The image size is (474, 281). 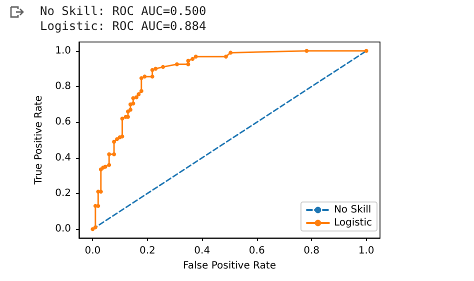 What do you see at coordinates (202, 251) in the screenshot?
I see `x-tick-label: 0.4` at bounding box center [202, 251].